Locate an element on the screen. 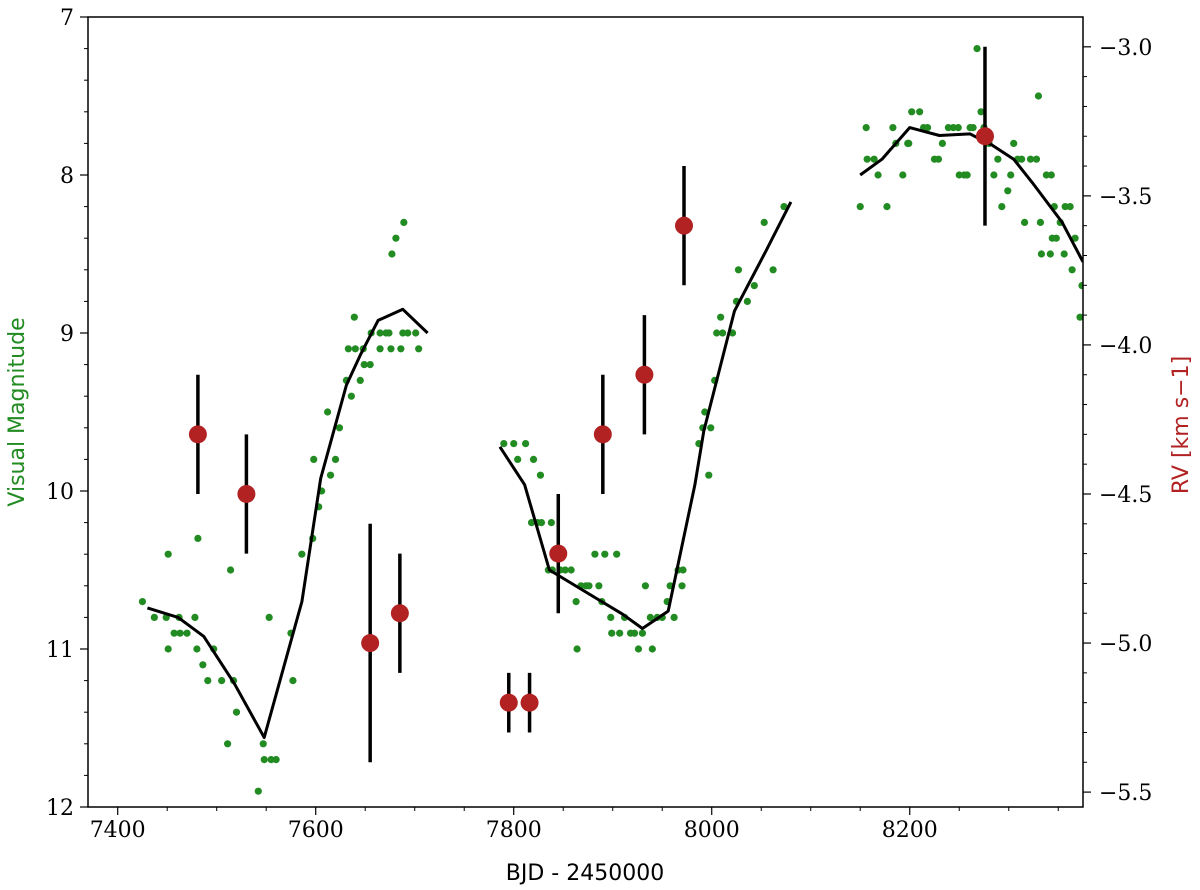  y-right-tick-label: −3.0 is located at coordinates (1125, 48).